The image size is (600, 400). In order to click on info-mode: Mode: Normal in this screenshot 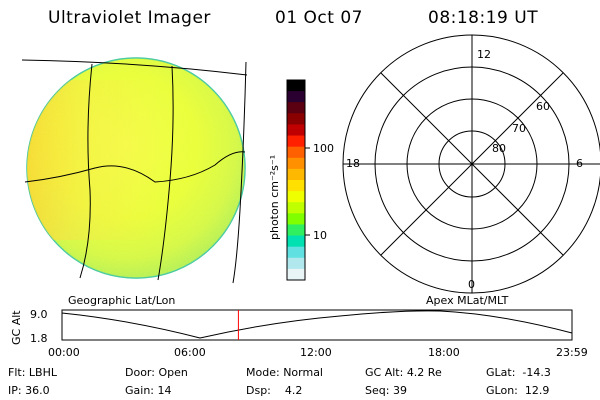, I will do `click(284, 372)`.